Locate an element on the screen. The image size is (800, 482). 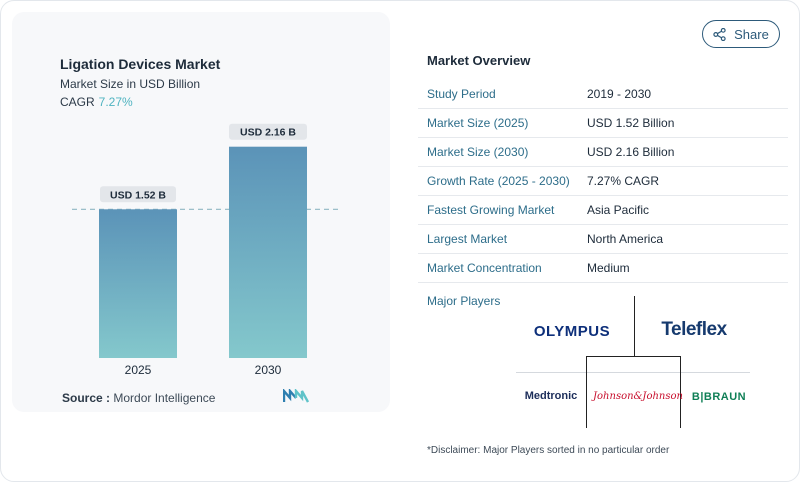
overview-key: Largest Market is located at coordinates (467, 239).